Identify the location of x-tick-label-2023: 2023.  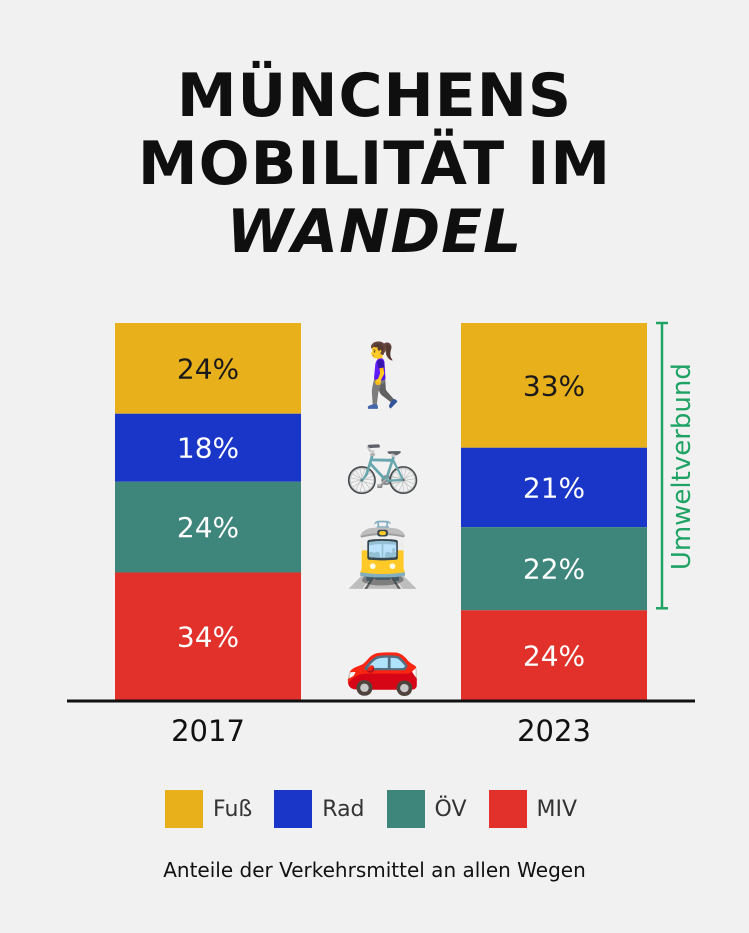
(554, 731).